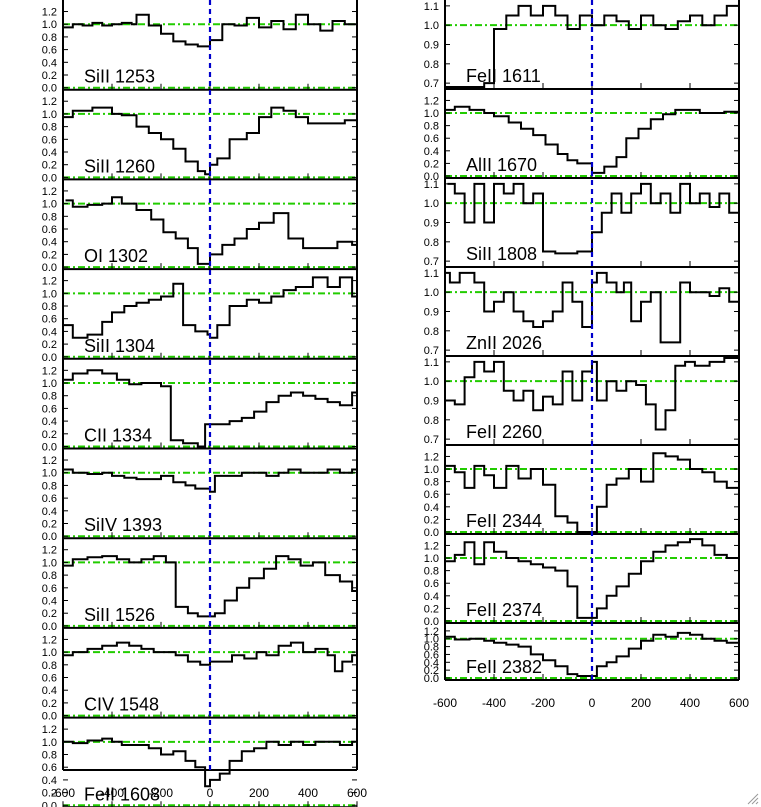 The image size is (761, 807). I want to click on y-tick-label-cii-1334: 0.0, so click(49, 448).